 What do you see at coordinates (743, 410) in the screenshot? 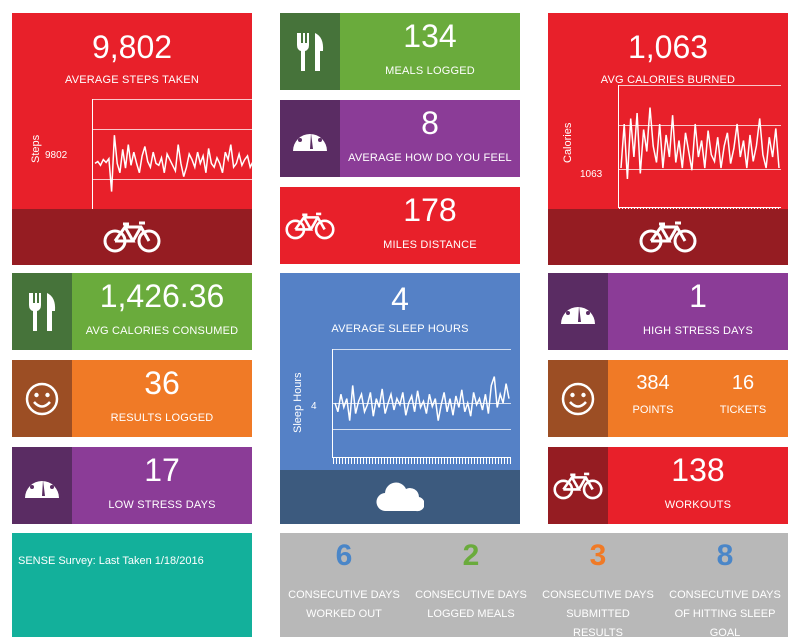
I see `tickets-label: TICKETS` at bounding box center [743, 410].